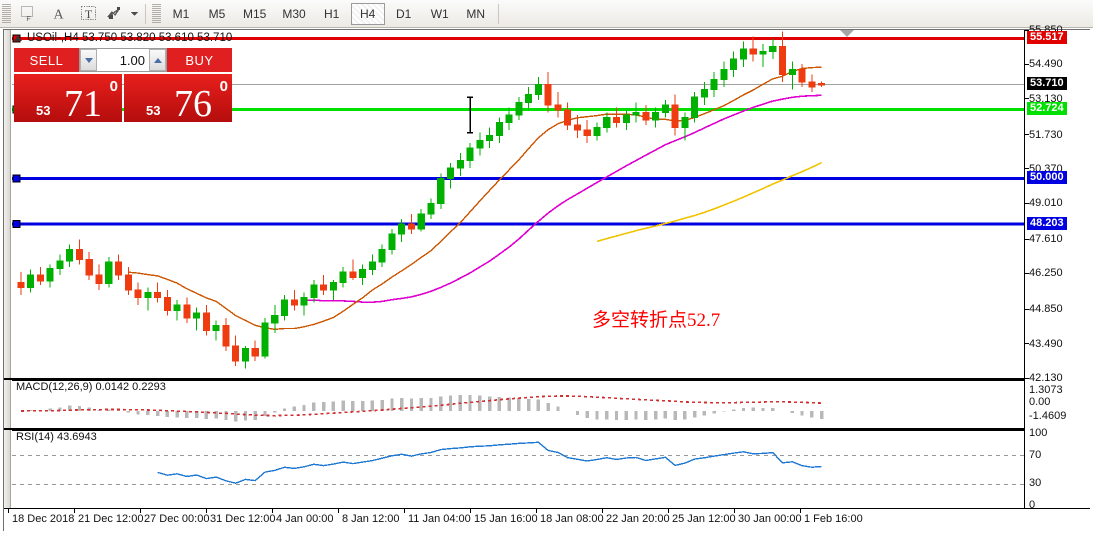 Image resolution: width=1093 pixels, height=533 pixels. I want to click on time-tick-label: 27 Dec 00:00, so click(177, 519).